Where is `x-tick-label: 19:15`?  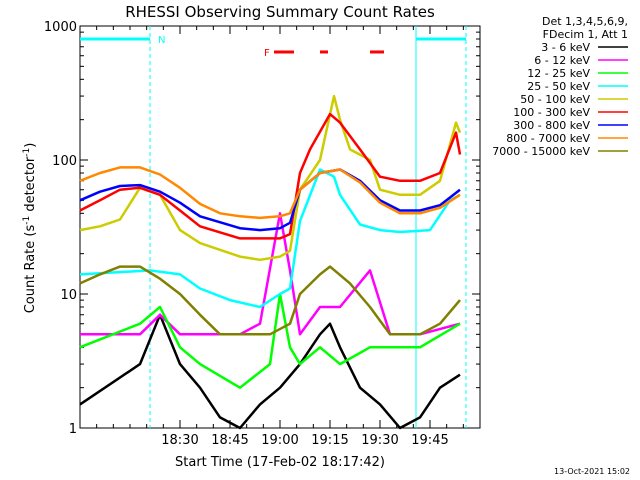 x-tick-label: 19:15 is located at coordinates (329, 440).